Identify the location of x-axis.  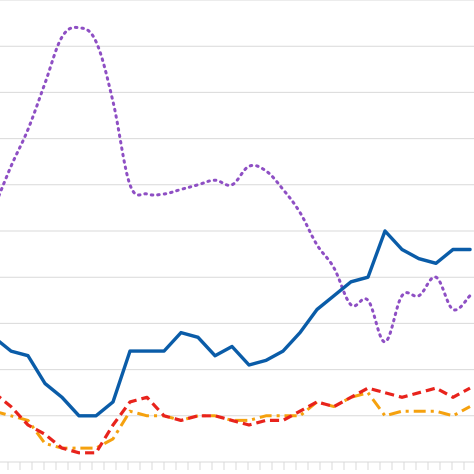
(237, 465).